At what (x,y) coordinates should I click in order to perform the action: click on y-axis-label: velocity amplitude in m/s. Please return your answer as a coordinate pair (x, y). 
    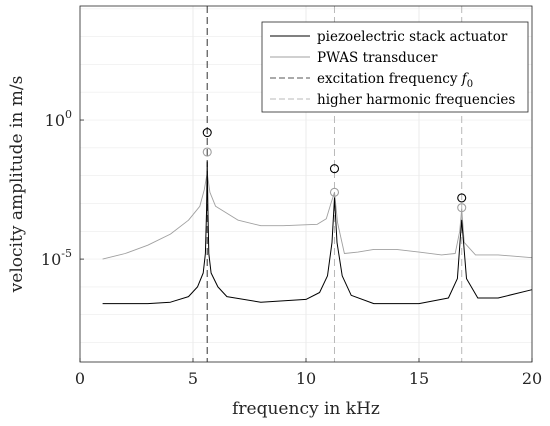
    Looking at the image, I should click on (17, 185).